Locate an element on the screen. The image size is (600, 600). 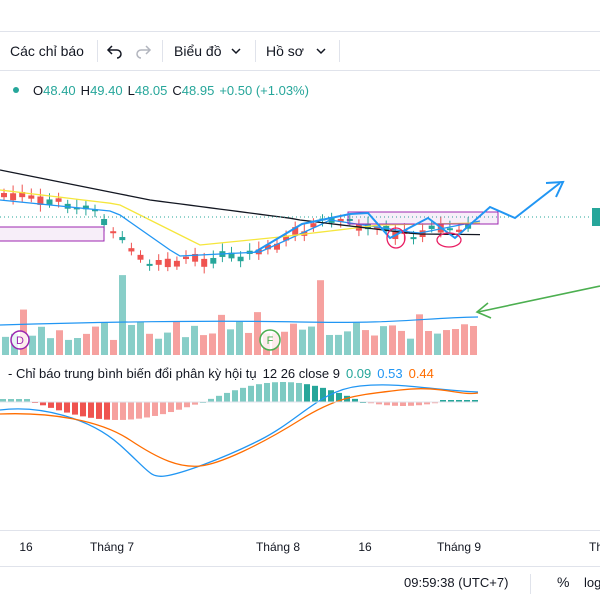
macd-hist-value: 0.09 is located at coordinates (358, 373).